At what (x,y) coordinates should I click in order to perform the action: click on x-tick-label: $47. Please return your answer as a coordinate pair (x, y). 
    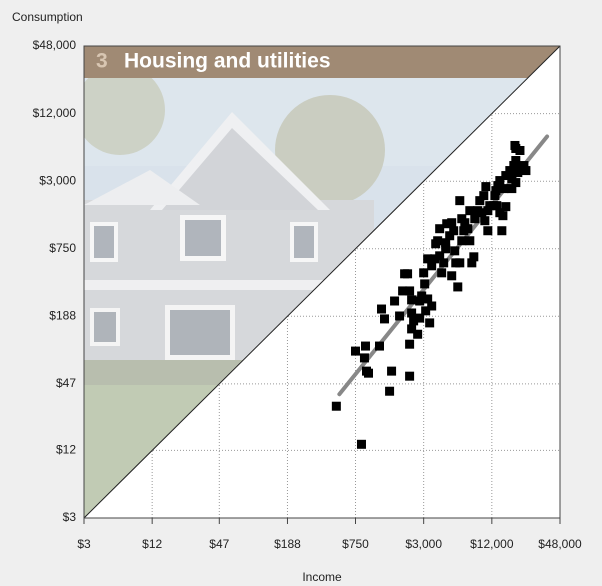
    Looking at the image, I should click on (219, 544).